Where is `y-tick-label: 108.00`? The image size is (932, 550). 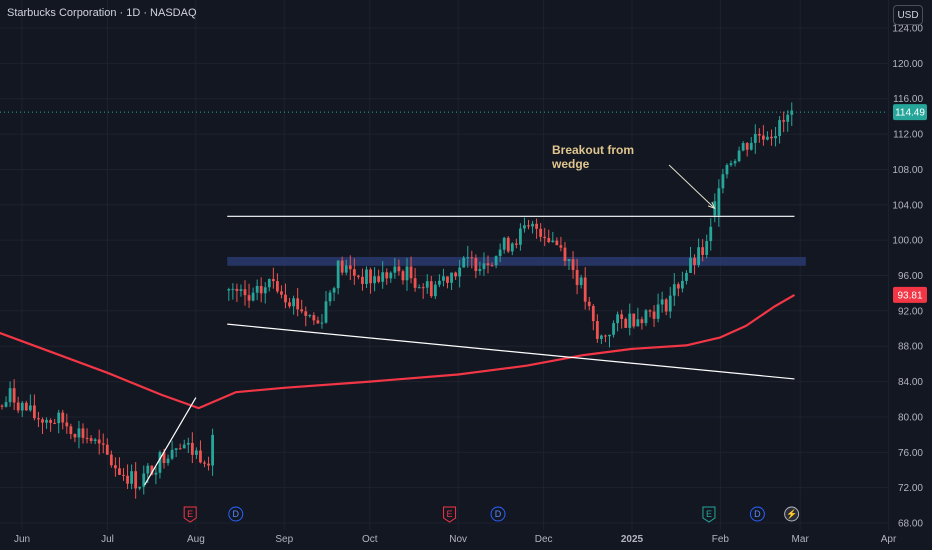 y-tick-label: 108.00 is located at coordinates (907, 170).